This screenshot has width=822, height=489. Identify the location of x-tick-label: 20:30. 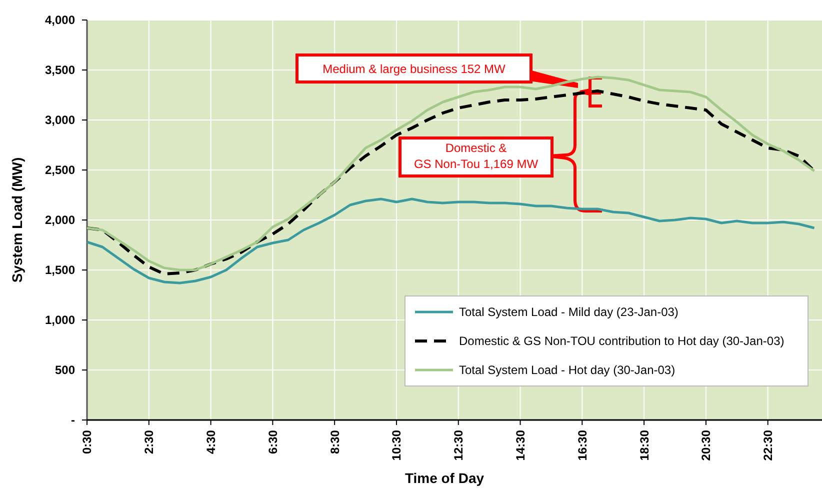
(706, 445).